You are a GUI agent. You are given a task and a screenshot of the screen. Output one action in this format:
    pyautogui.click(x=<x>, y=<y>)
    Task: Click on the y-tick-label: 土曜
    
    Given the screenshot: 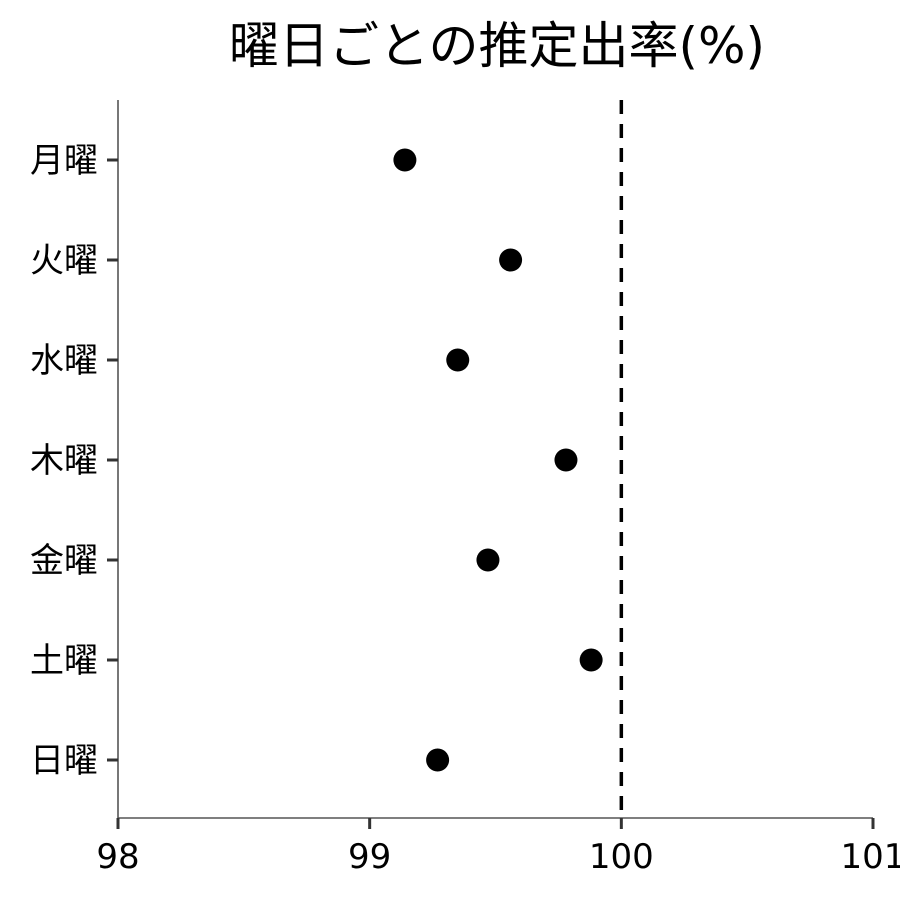 What is the action you would take?
    pyautogui.click(x=64, y=661)
    